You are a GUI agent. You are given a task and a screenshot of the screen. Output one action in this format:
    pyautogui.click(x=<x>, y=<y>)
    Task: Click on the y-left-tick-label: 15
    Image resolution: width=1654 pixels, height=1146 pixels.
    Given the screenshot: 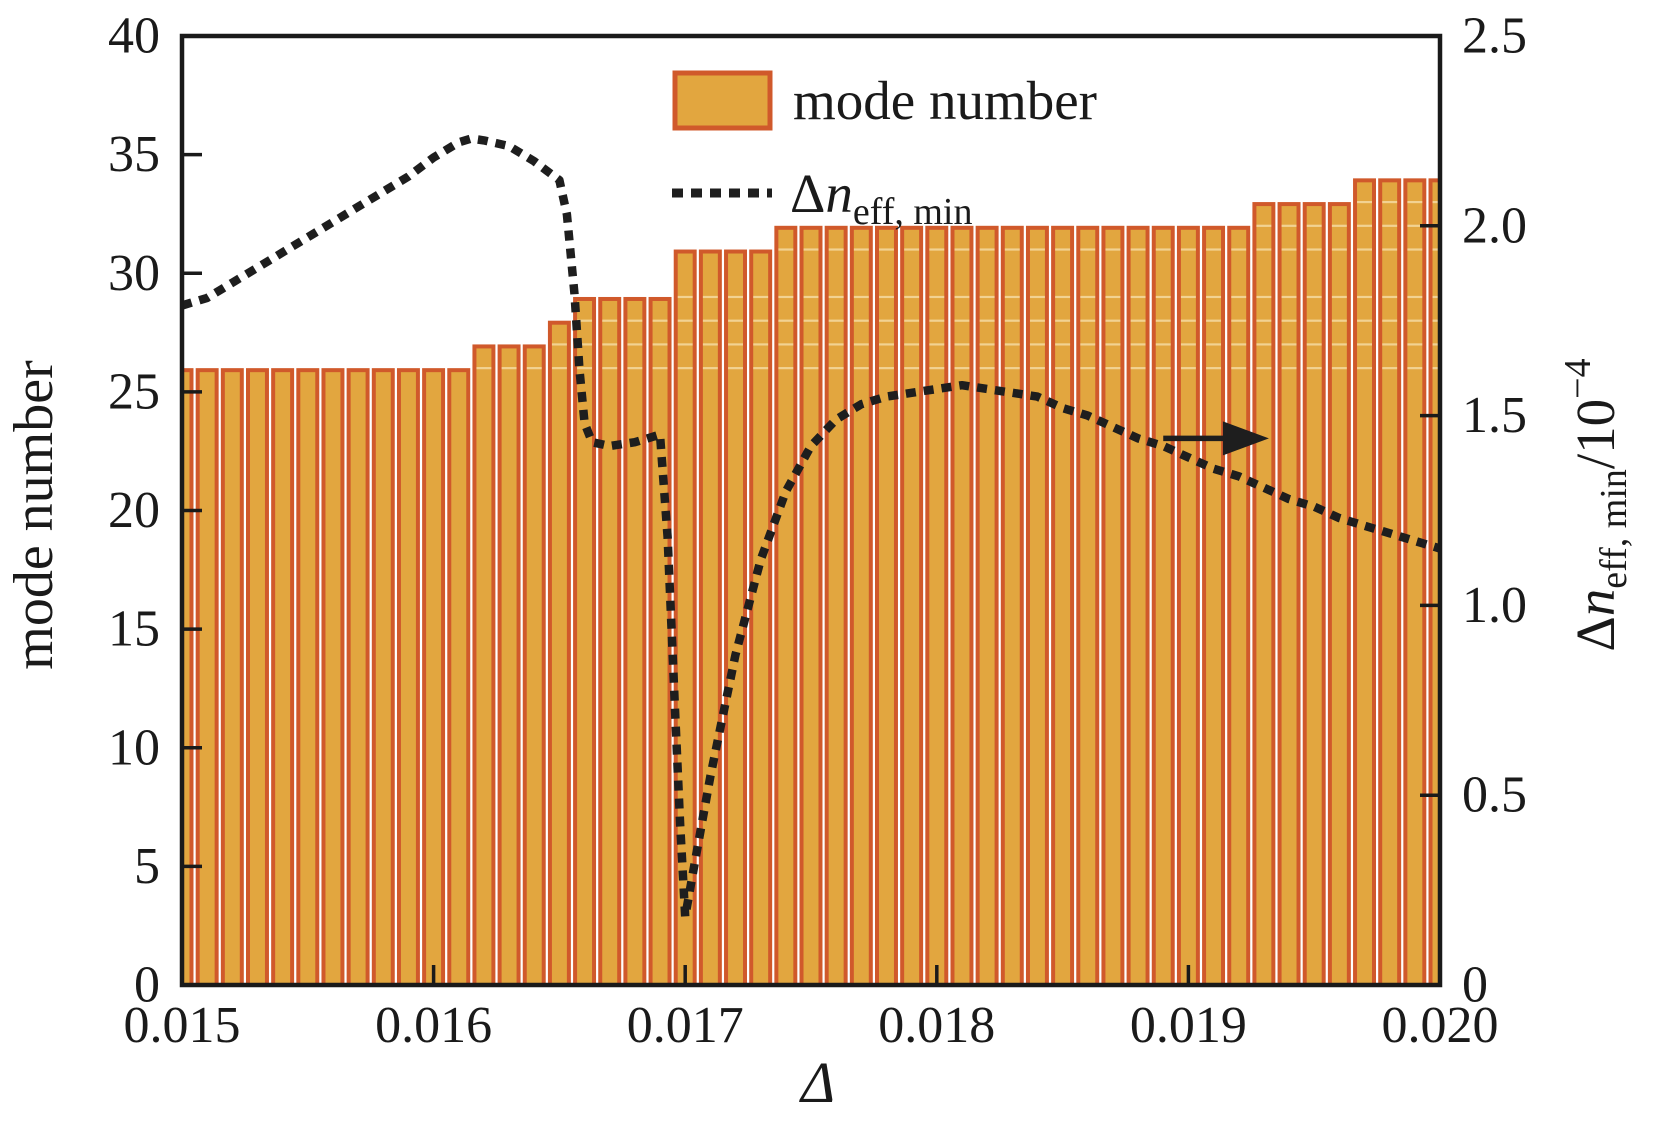 What is the action you would take?
    pyautogui.click(x=134, y=629)
    